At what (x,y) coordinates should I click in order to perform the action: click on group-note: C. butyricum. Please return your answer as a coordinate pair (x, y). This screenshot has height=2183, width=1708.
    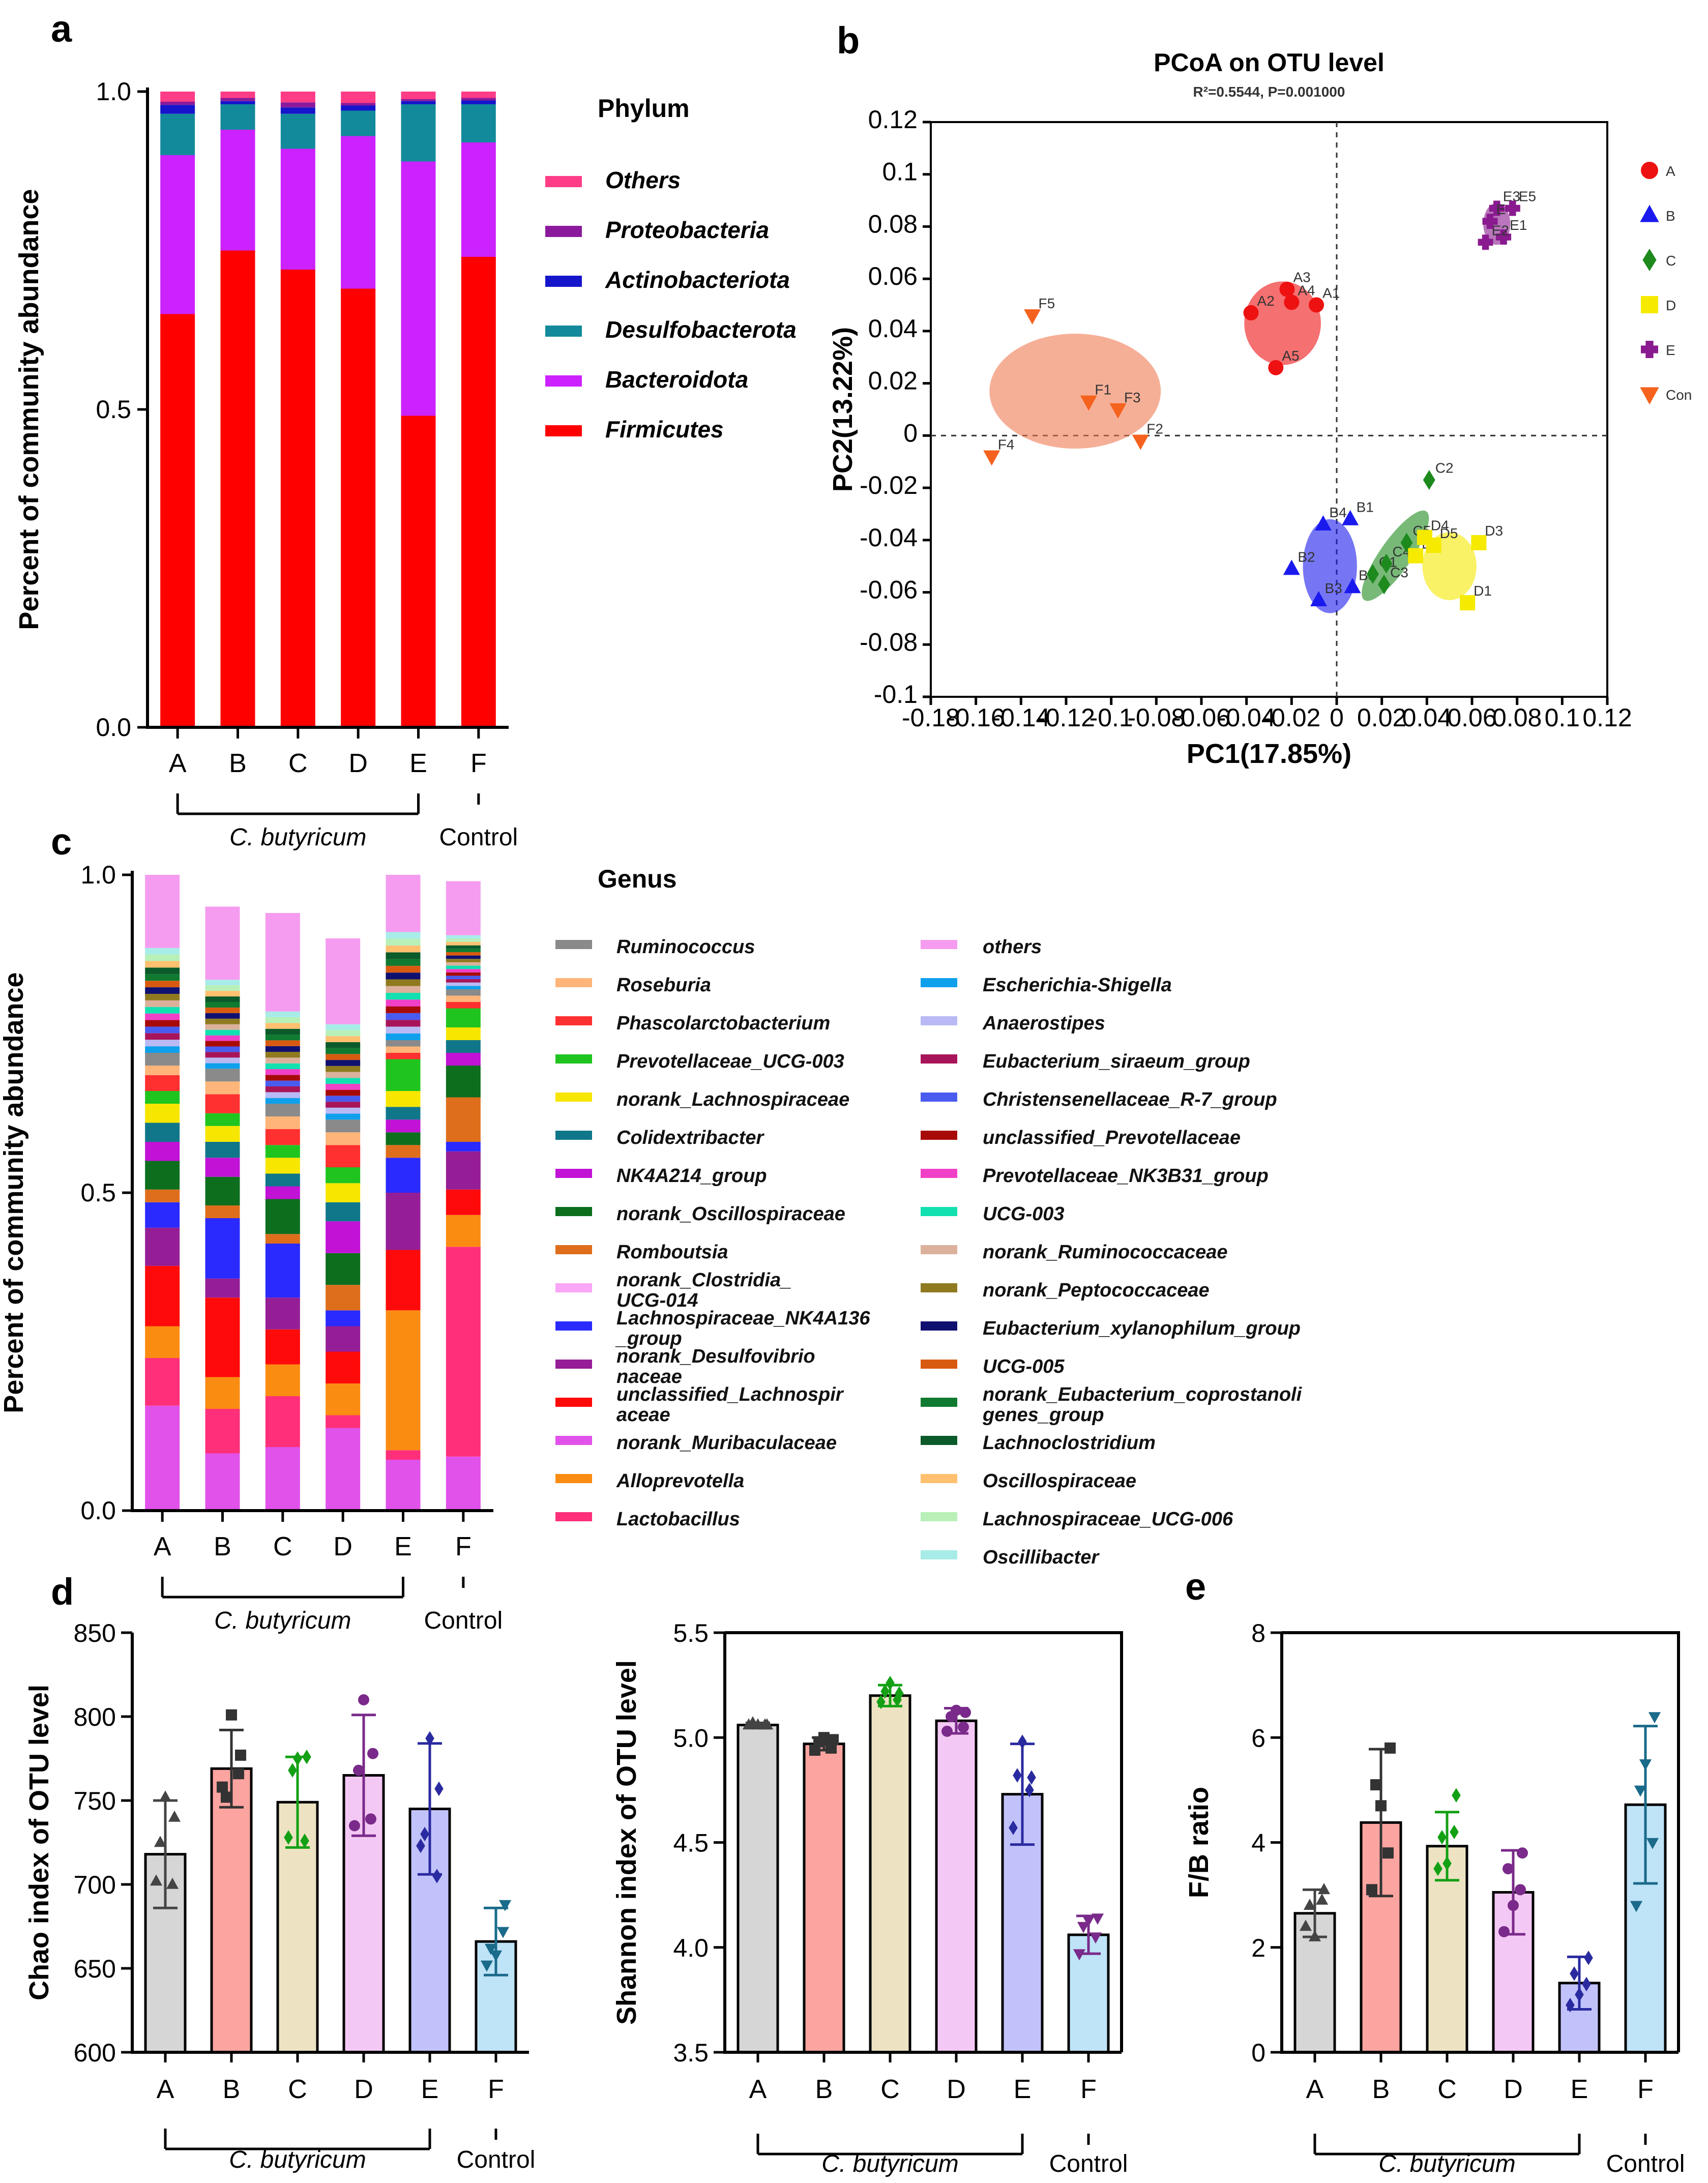
    Looking at the image, I should click on (298, 2159).